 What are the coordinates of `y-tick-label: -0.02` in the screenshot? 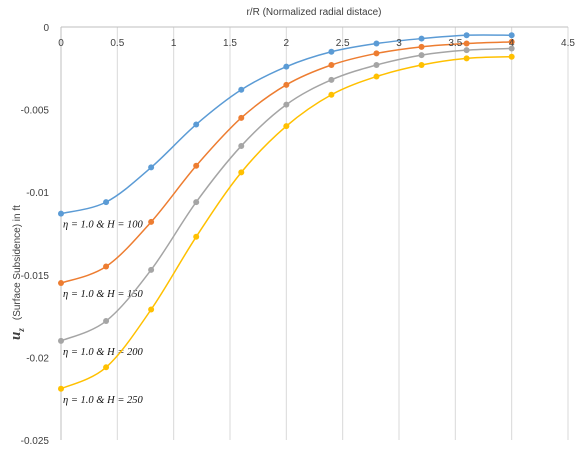 It's located at (37, 358).